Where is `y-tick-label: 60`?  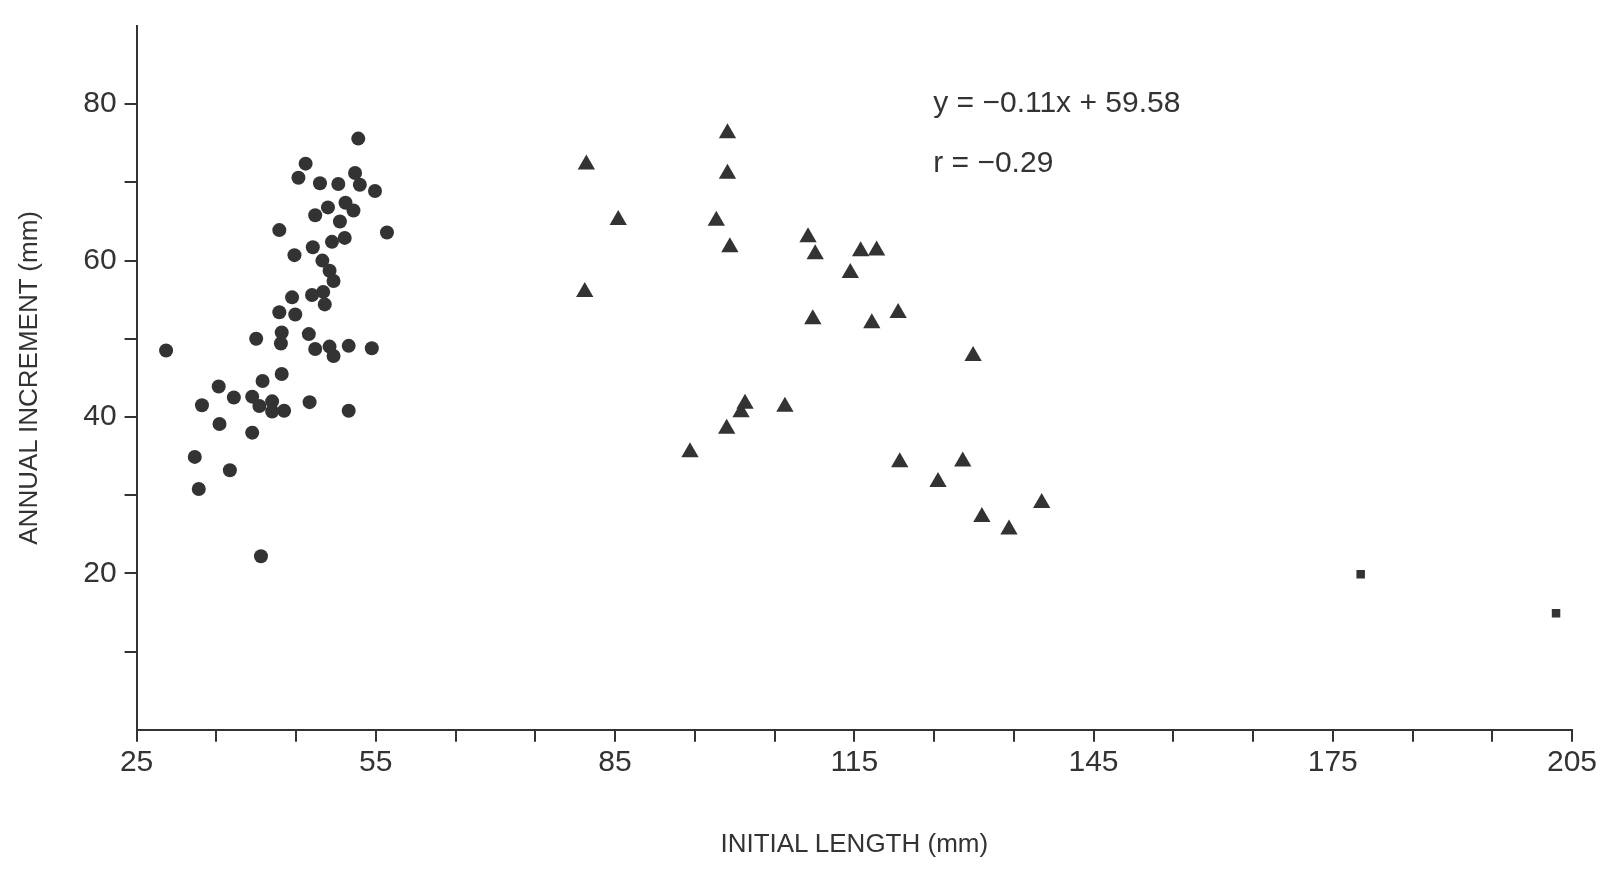
y-tick-label: 60 is located at coordinates (100, 258).